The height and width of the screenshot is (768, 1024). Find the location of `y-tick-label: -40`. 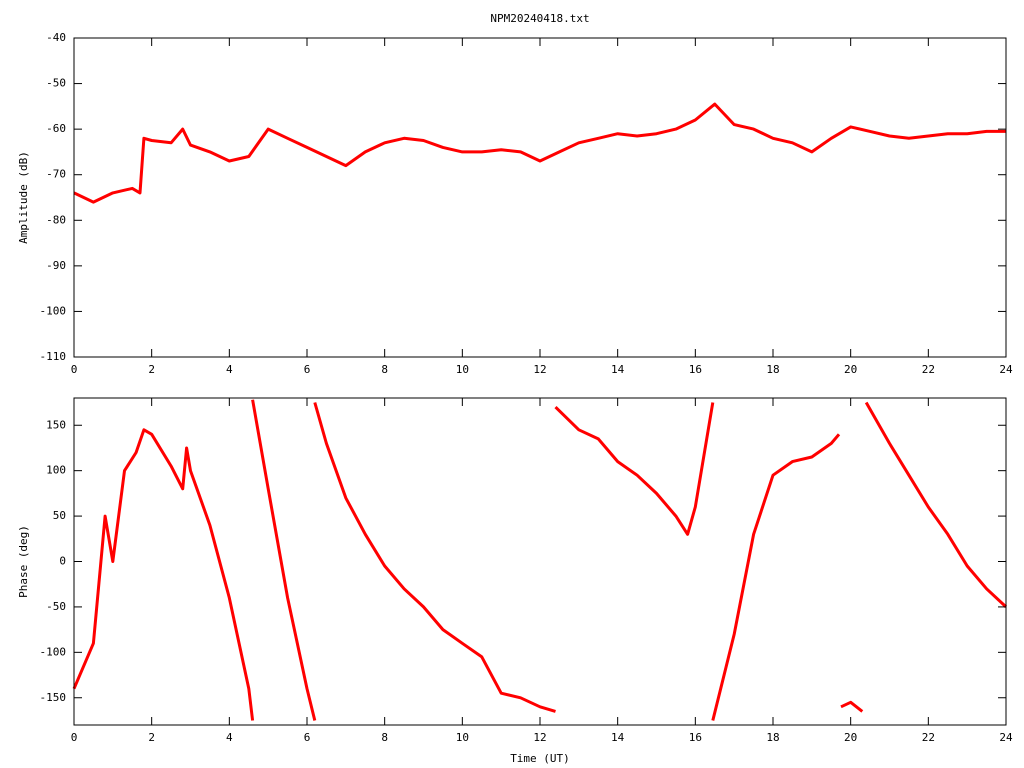

y-tick-label: -40 is located at coordinates (56, 37).